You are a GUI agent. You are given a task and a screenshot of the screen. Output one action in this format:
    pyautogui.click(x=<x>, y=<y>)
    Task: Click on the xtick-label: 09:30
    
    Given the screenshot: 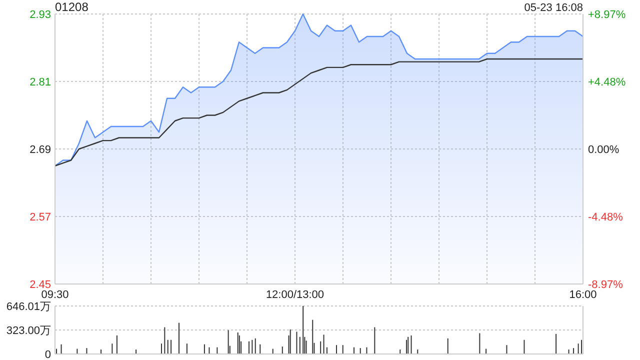 What is the action you would take?
    pyautogui.click(x=55, y=295)
    